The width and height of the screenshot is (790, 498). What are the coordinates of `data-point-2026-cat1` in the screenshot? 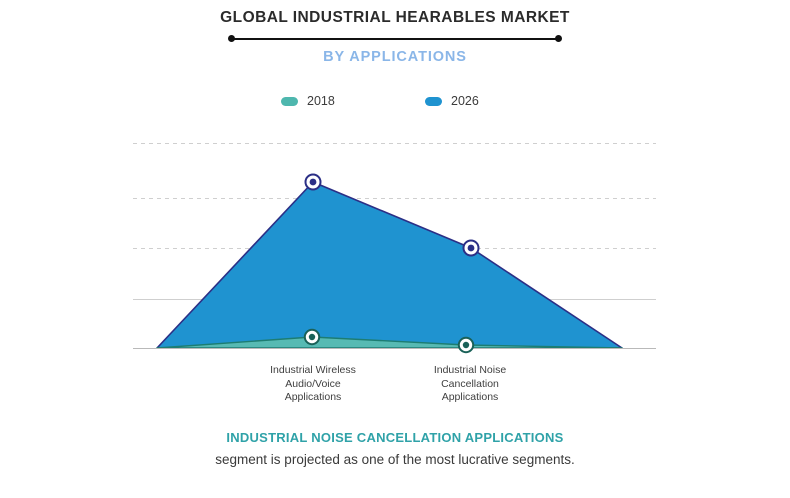 It's located at (471, 248).